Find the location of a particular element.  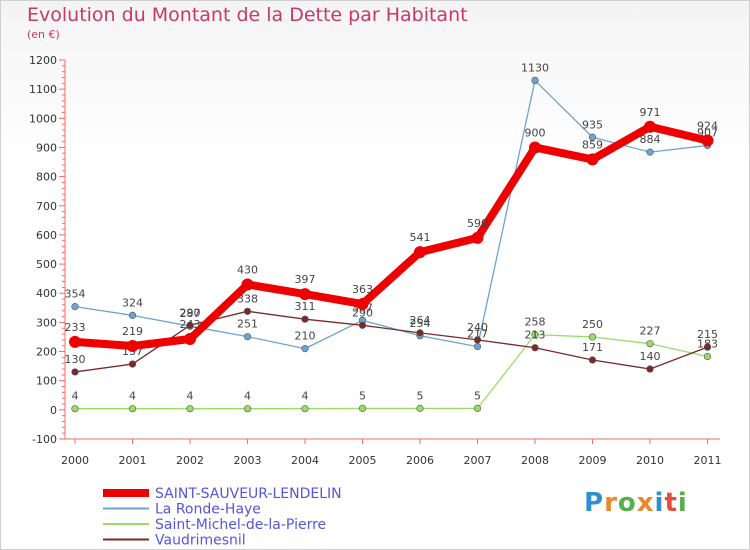

data-label: 324 is located at coordinates (132, 302).